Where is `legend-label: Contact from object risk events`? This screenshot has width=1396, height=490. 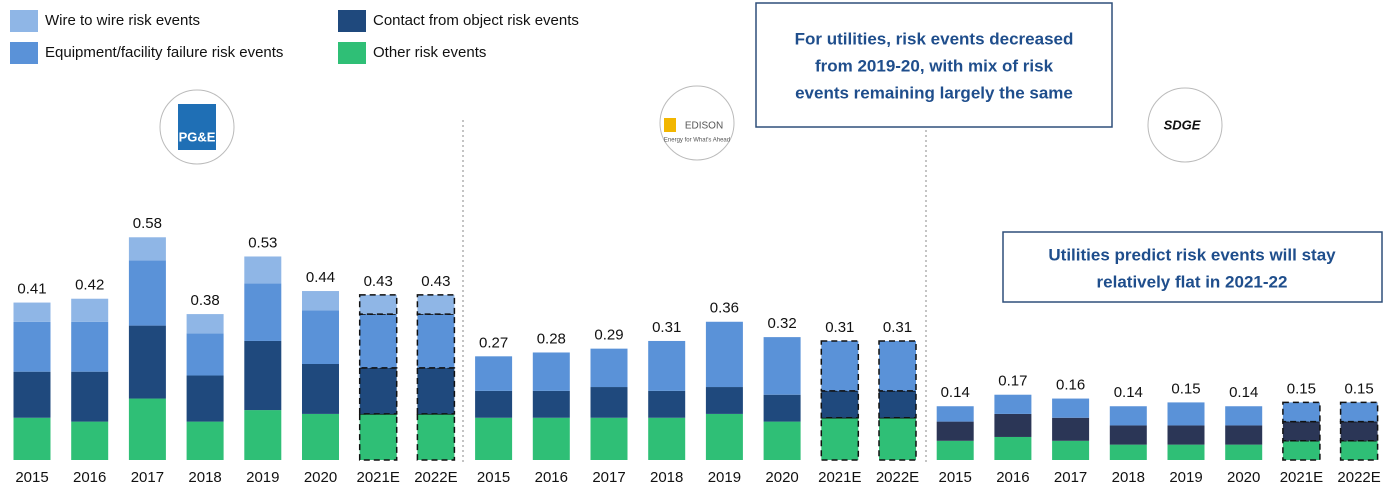
legend-label: Contact from object risk events is located at coordinates (476, 20).